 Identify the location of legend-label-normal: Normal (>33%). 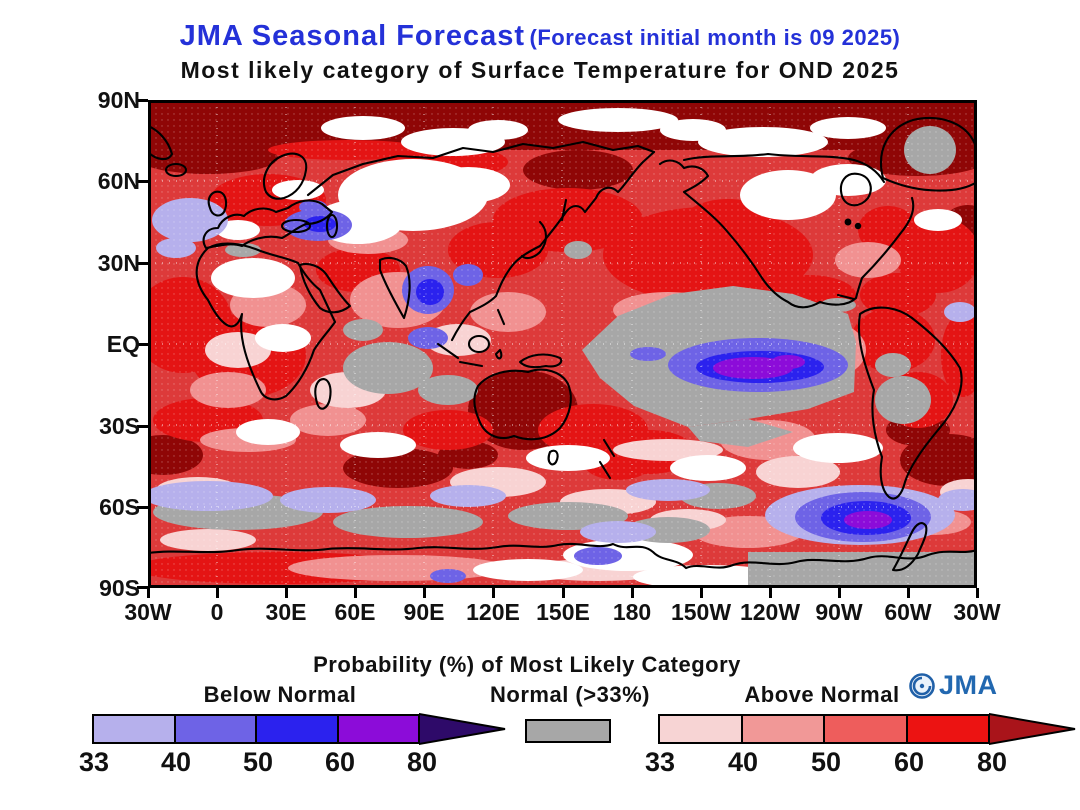
(570, 694).